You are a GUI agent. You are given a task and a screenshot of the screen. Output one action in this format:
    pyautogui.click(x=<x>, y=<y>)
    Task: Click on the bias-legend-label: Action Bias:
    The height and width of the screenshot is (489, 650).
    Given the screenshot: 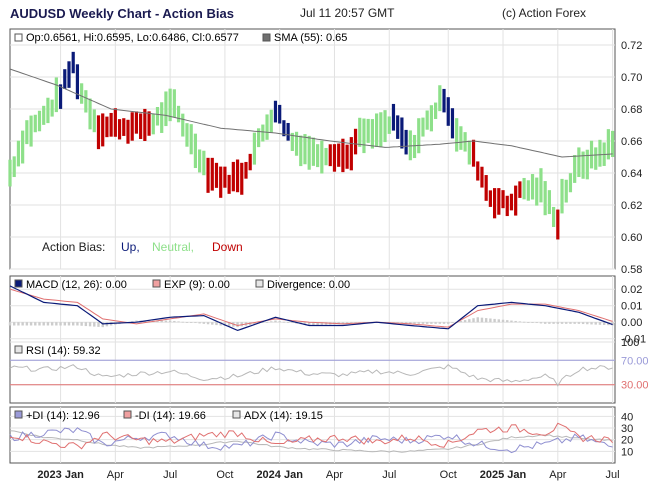 What is the action you would take?
    pyautogui.click(x=73, y=247)
    